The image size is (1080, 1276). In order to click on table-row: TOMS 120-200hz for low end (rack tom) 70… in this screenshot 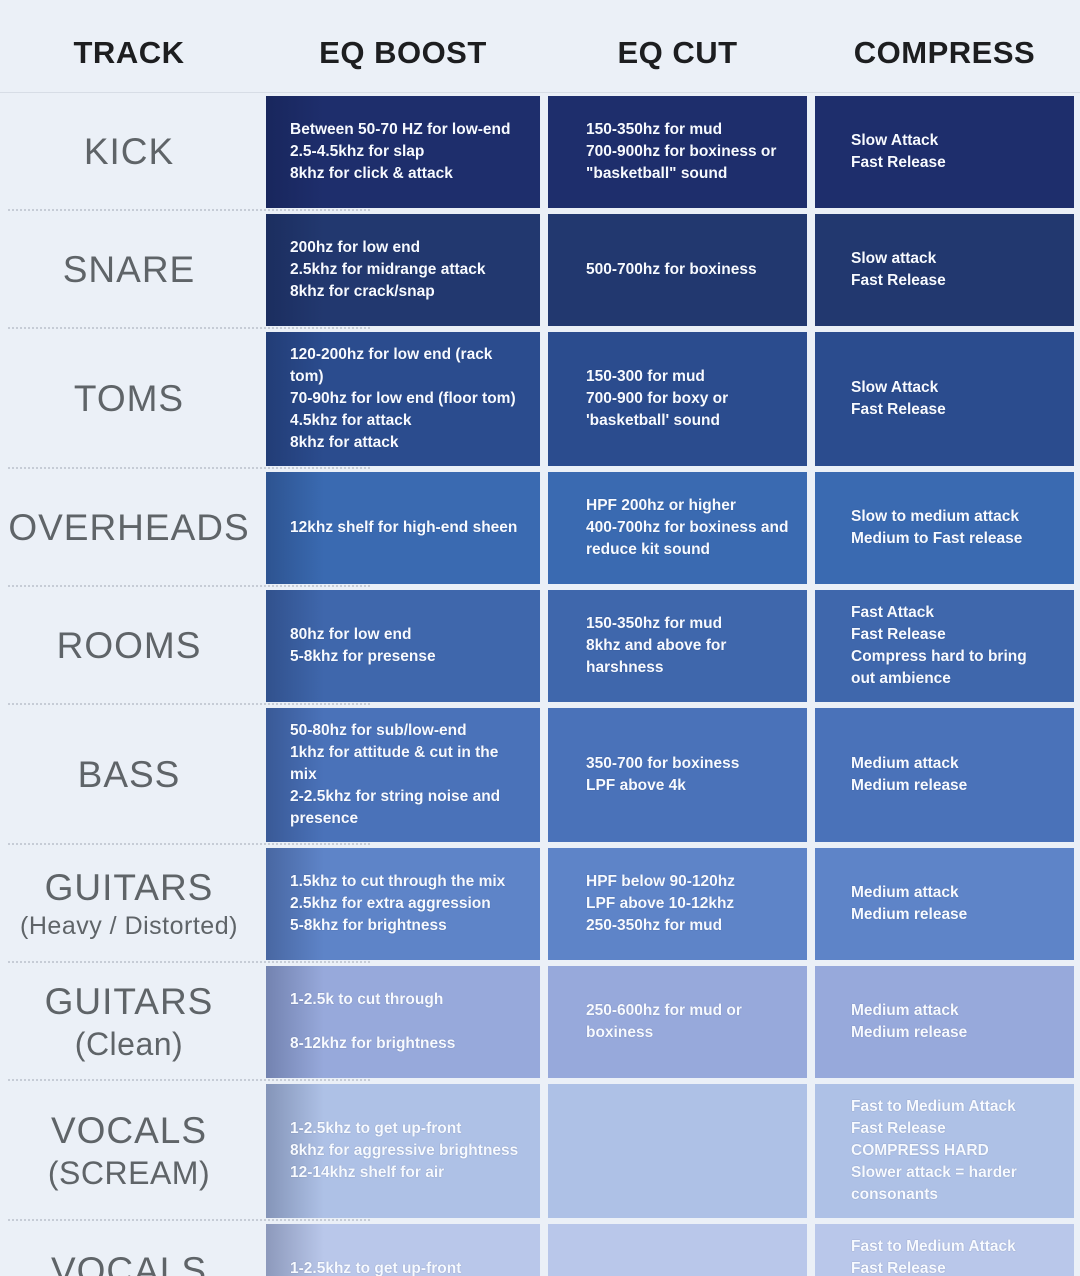, I will do `click(540, 396)`.